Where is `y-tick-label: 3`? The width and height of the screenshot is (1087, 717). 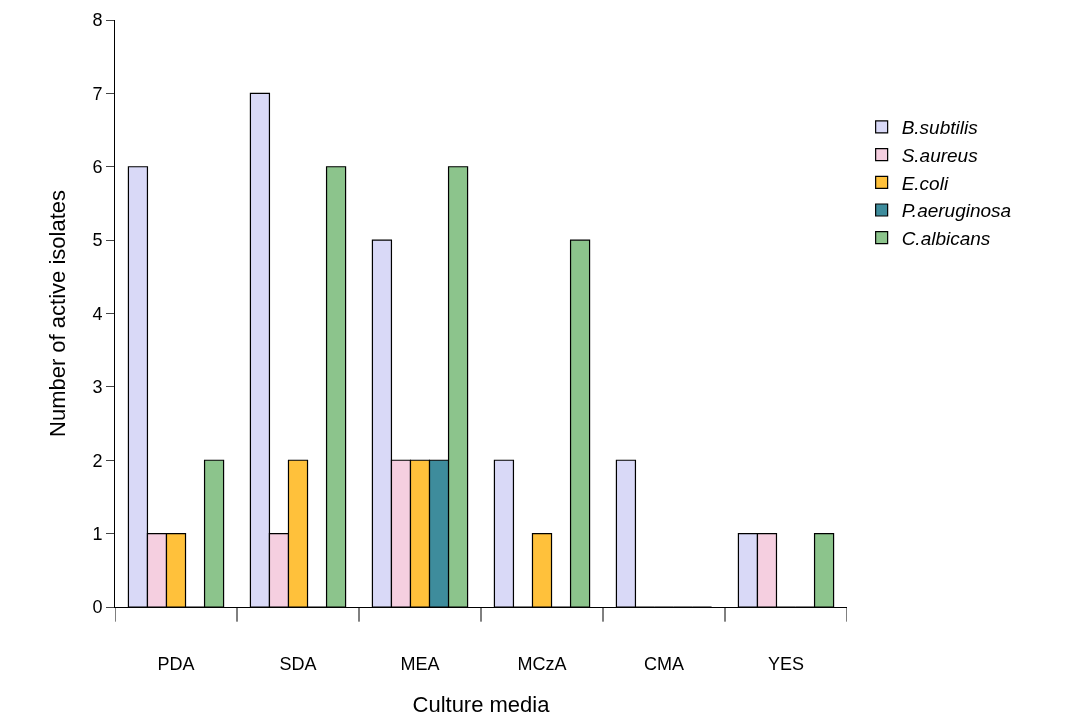
y-tick-label: 3 is located at coordinates (97, 387).